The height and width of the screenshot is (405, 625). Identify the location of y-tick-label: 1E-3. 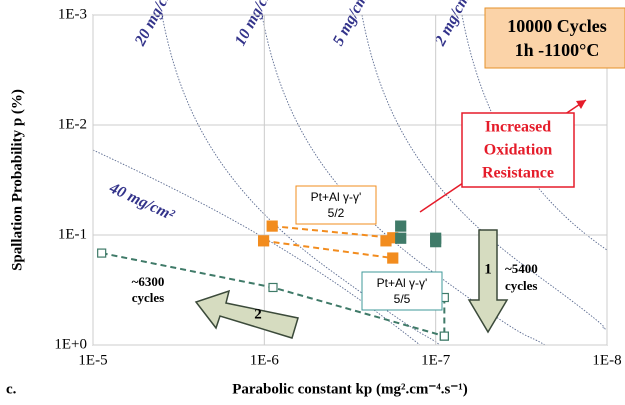
(72, 14).